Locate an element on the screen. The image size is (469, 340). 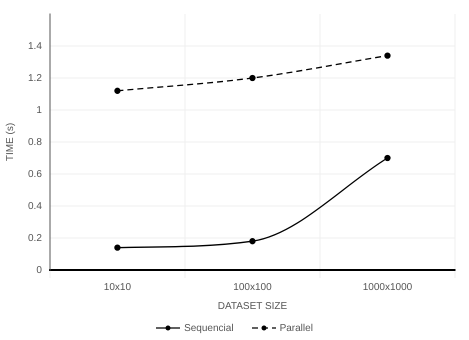
y-tick-label: 1.2 is located at coordinates (35, 78).